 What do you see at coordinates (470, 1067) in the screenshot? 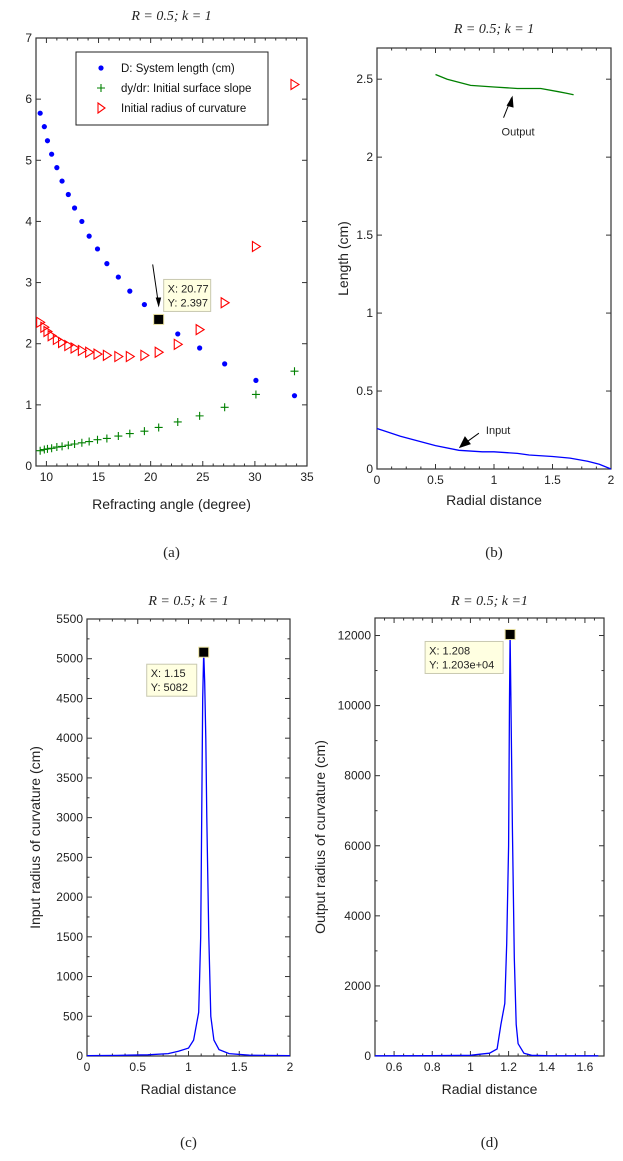
I see `x-tick-label: 1` at bounding box center [470, 1067].